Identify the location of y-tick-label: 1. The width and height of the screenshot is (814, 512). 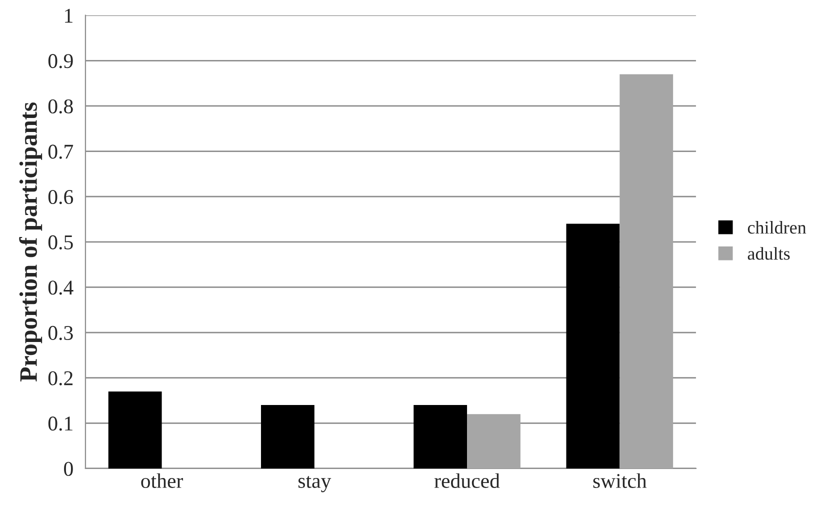
(68, 15).